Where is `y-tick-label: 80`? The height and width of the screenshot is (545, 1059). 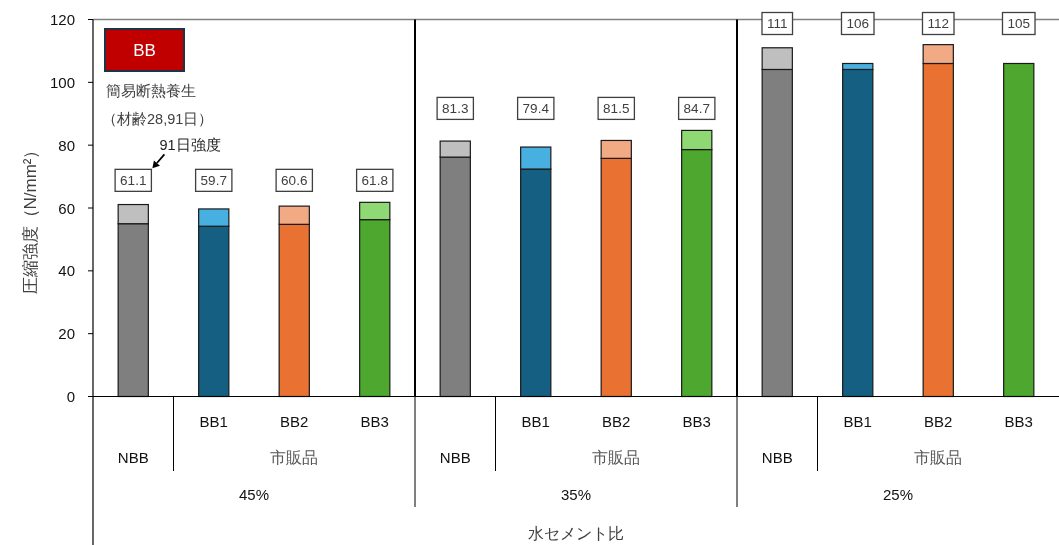
y-tick-label: 80 is located at coordinates (66, 145).